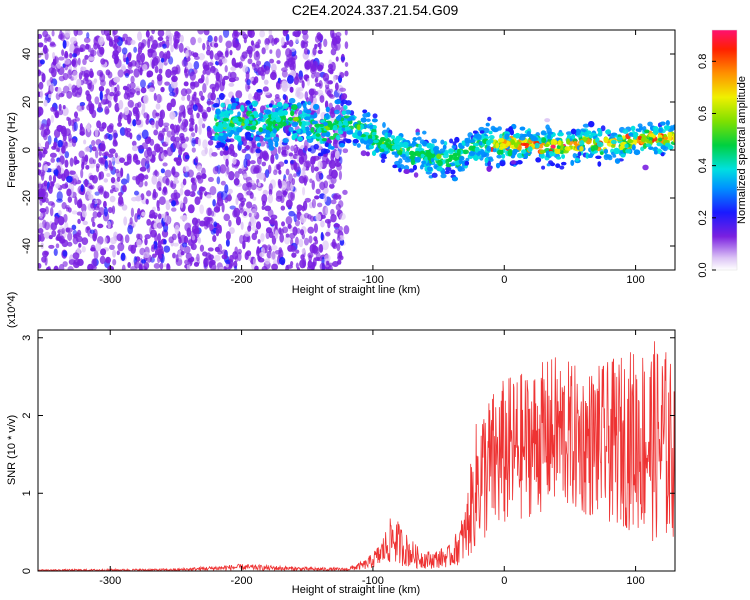 Image resolution: width=750 pixels, height=600 pixels. What do you see at coordinates (110, 280) in the screenshot?
I see `x-tick-label: -300` at bounding box center [110, 280].